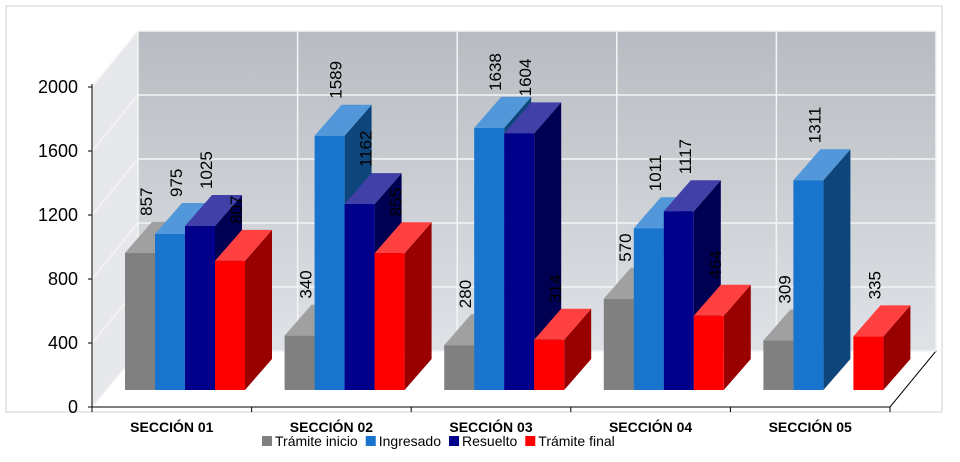 The height and width of the screenshot is (462, 960). Describe the element at coordinates (495, 72) in the screenshot. I see `data-label: 1638` at that location.